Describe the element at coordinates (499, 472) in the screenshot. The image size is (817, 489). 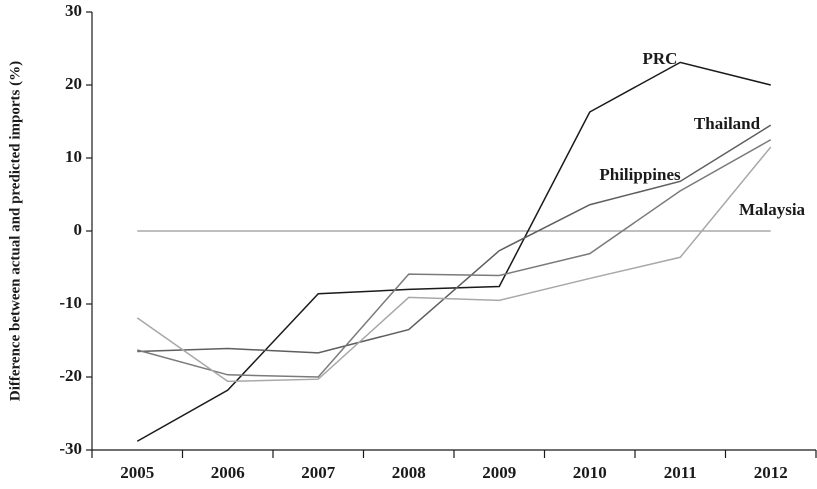
I see `x-tick-label: 2009` at that location.